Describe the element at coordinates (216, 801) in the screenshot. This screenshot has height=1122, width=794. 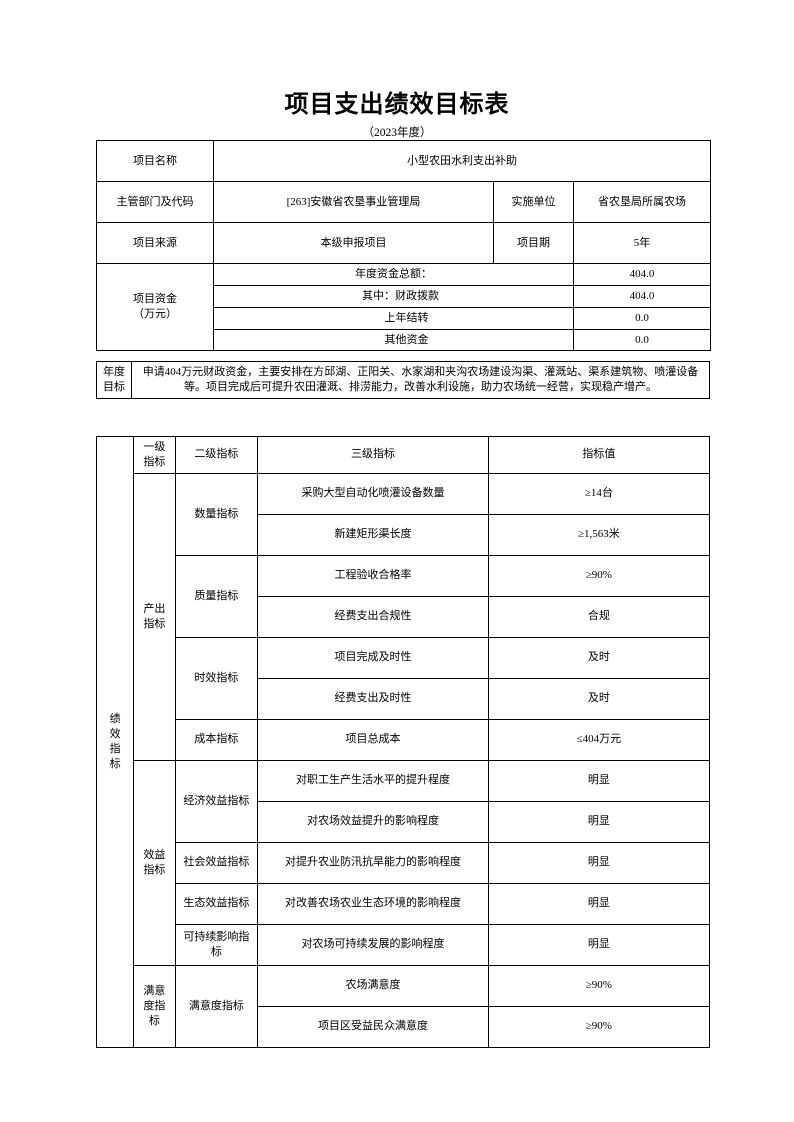
I see `level2-economic-benefit: 经济效益指标` at that location.